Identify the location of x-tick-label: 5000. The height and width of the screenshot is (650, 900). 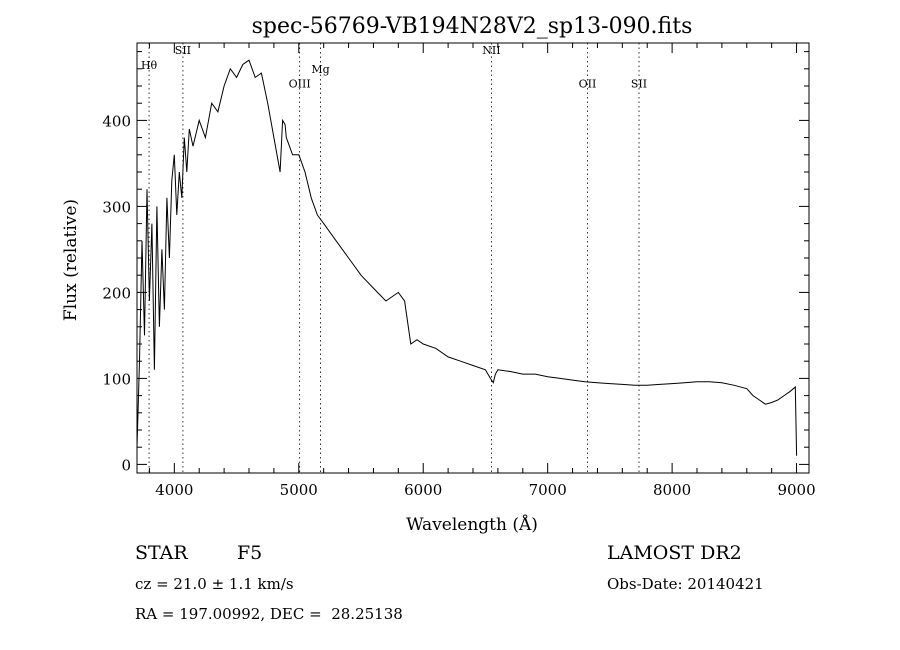
(299, 490).